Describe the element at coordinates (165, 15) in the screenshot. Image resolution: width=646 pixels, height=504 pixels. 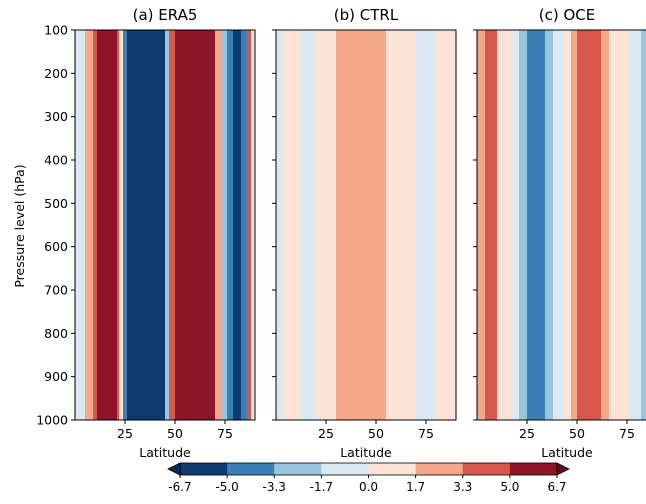
I see `panel-title: (a) ERA5` at that location.